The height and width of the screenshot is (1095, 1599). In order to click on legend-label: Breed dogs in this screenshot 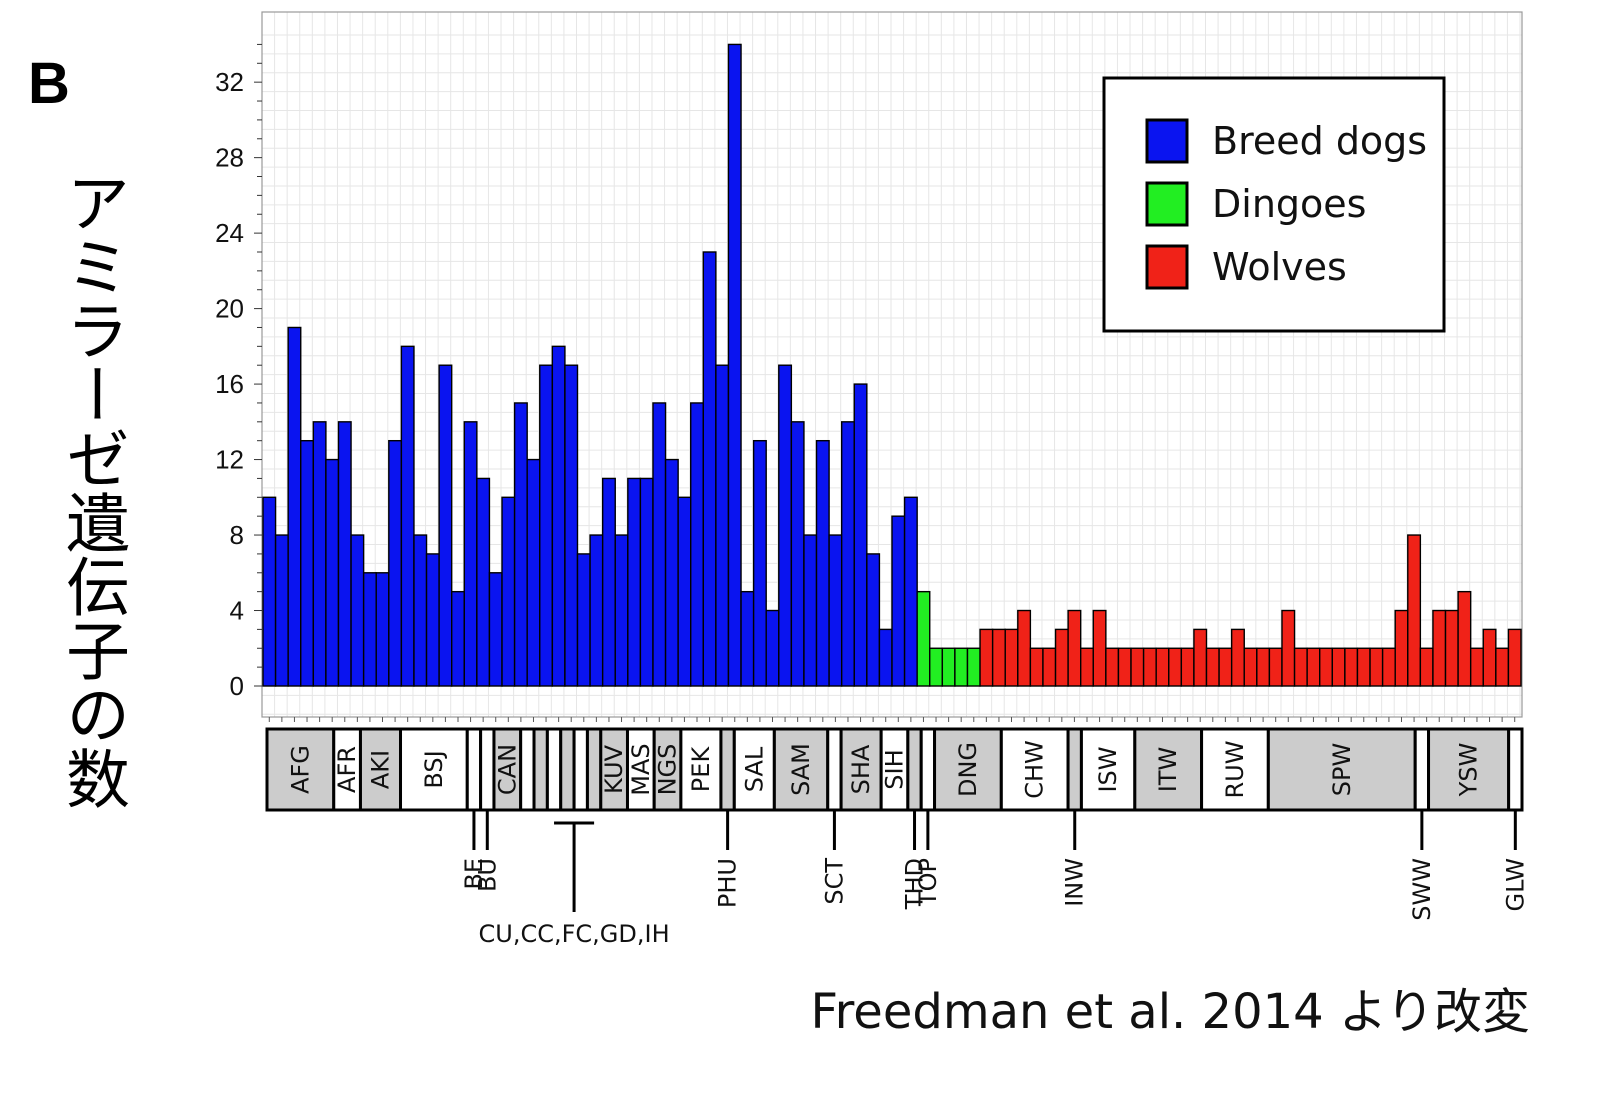, I will do `click(1319, 141)`.